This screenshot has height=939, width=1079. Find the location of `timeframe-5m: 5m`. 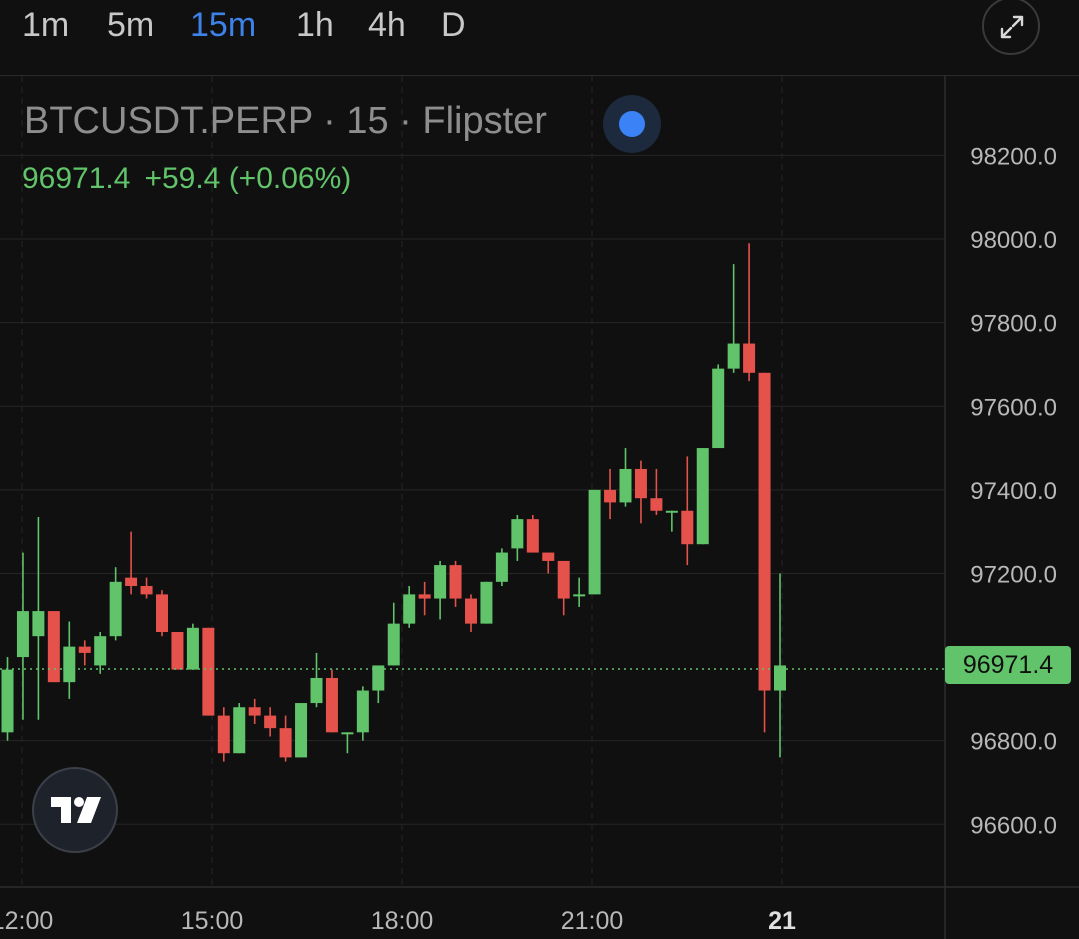

timeframe-5m: 5m is located at coordinates (131, 25).